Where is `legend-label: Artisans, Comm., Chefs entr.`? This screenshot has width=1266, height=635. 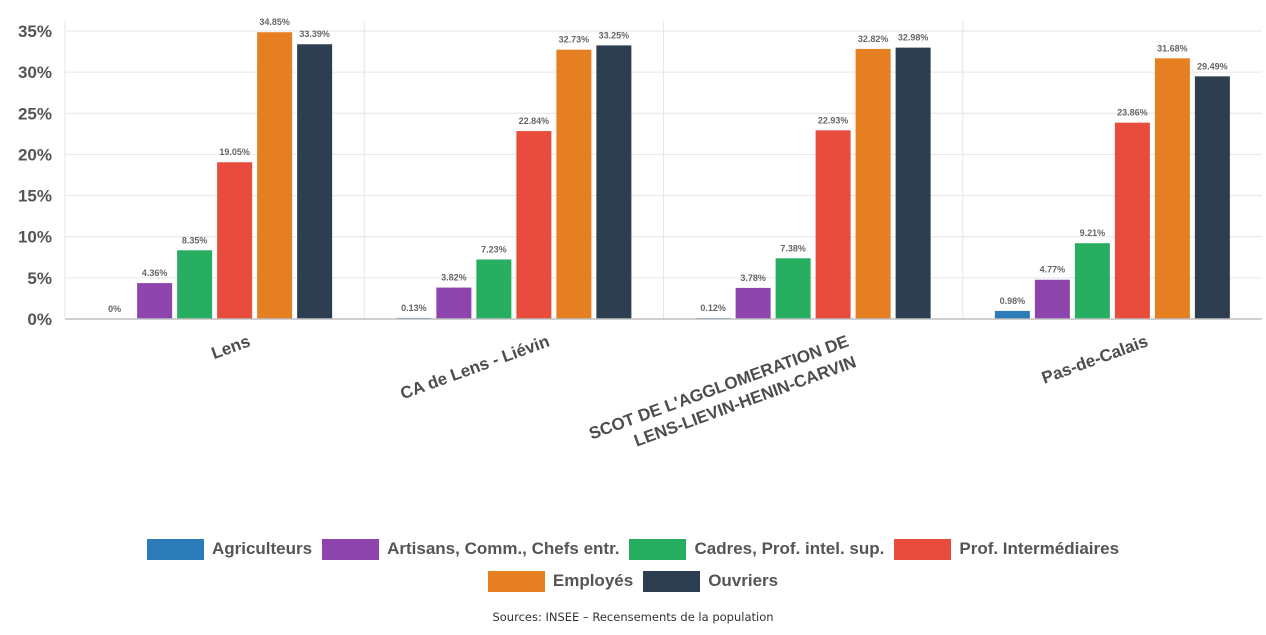 legend-label: Artisans, Comm., Chefs entr. is located at coordinates (503, 548).